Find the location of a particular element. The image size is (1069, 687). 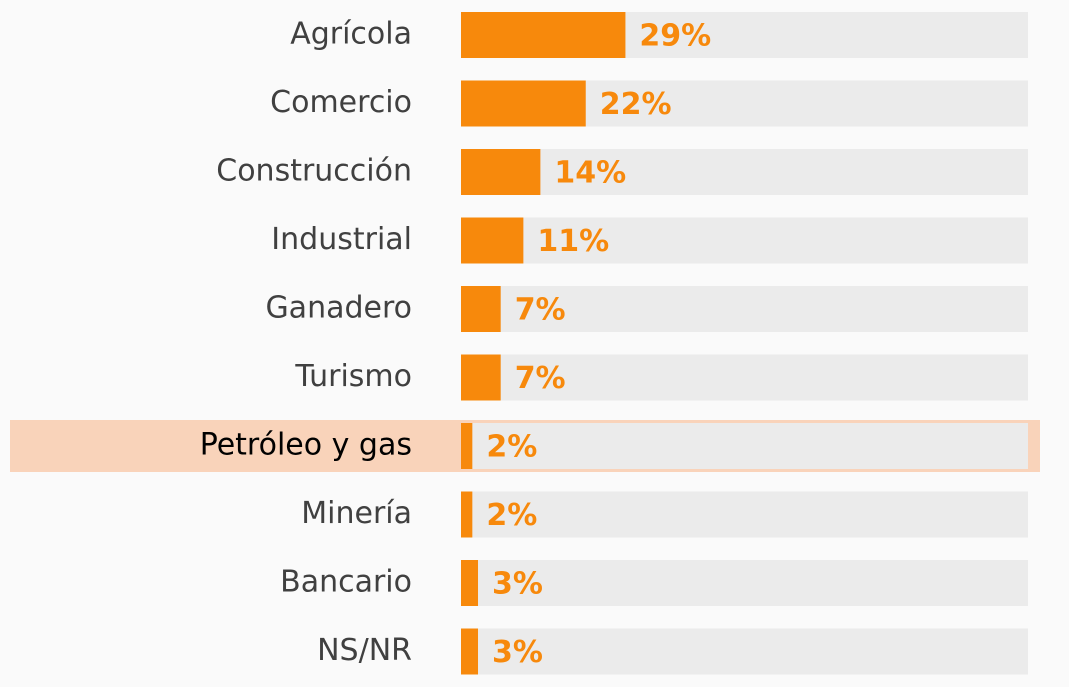

value-label: 22% is located at coordinates (636, 104).